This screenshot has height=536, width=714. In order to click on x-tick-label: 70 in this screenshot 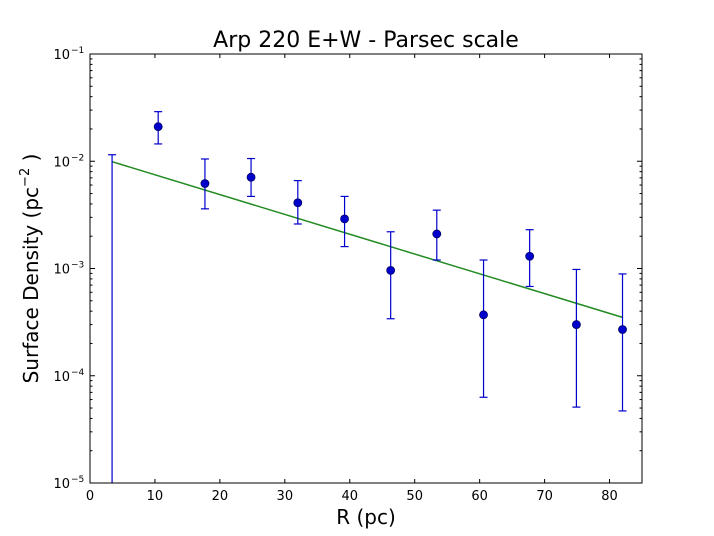, I will do `click(544, 496)`.